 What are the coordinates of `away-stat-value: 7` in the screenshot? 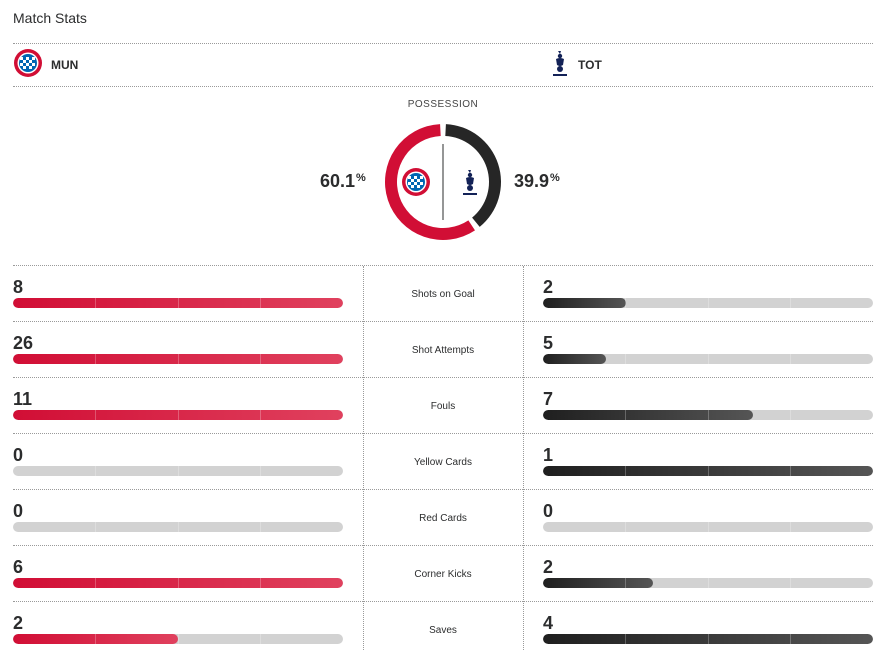 It's located at (548, 399).